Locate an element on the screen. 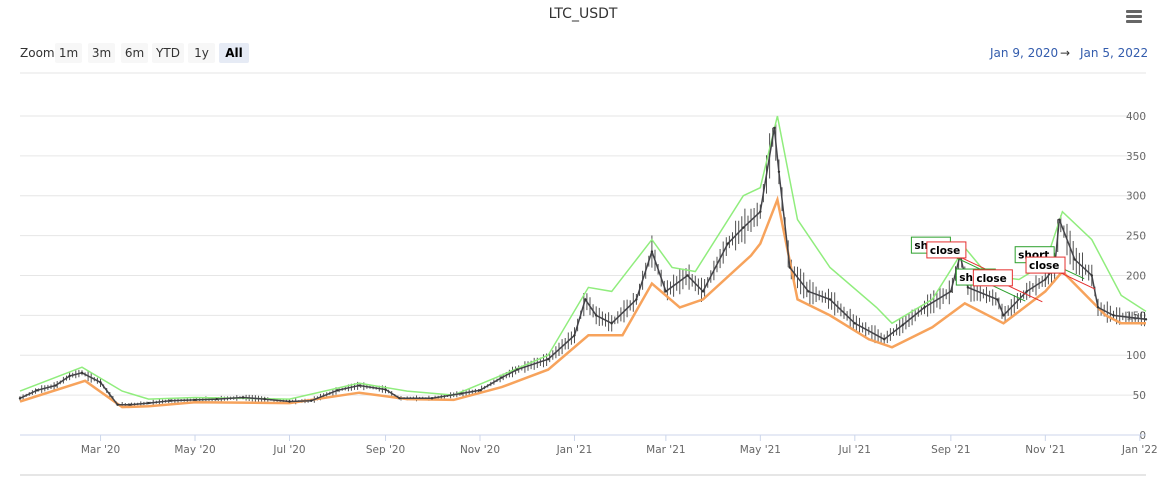  x-tick-label: Jul '21 is located at coordinates (854, 450).